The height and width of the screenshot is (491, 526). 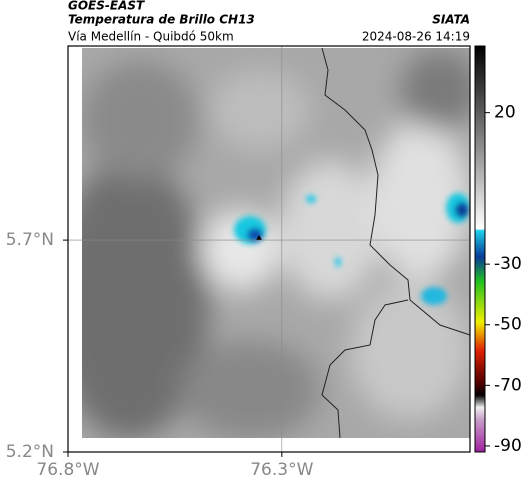 I want to click on colorbar, so click(x=480, y=249).